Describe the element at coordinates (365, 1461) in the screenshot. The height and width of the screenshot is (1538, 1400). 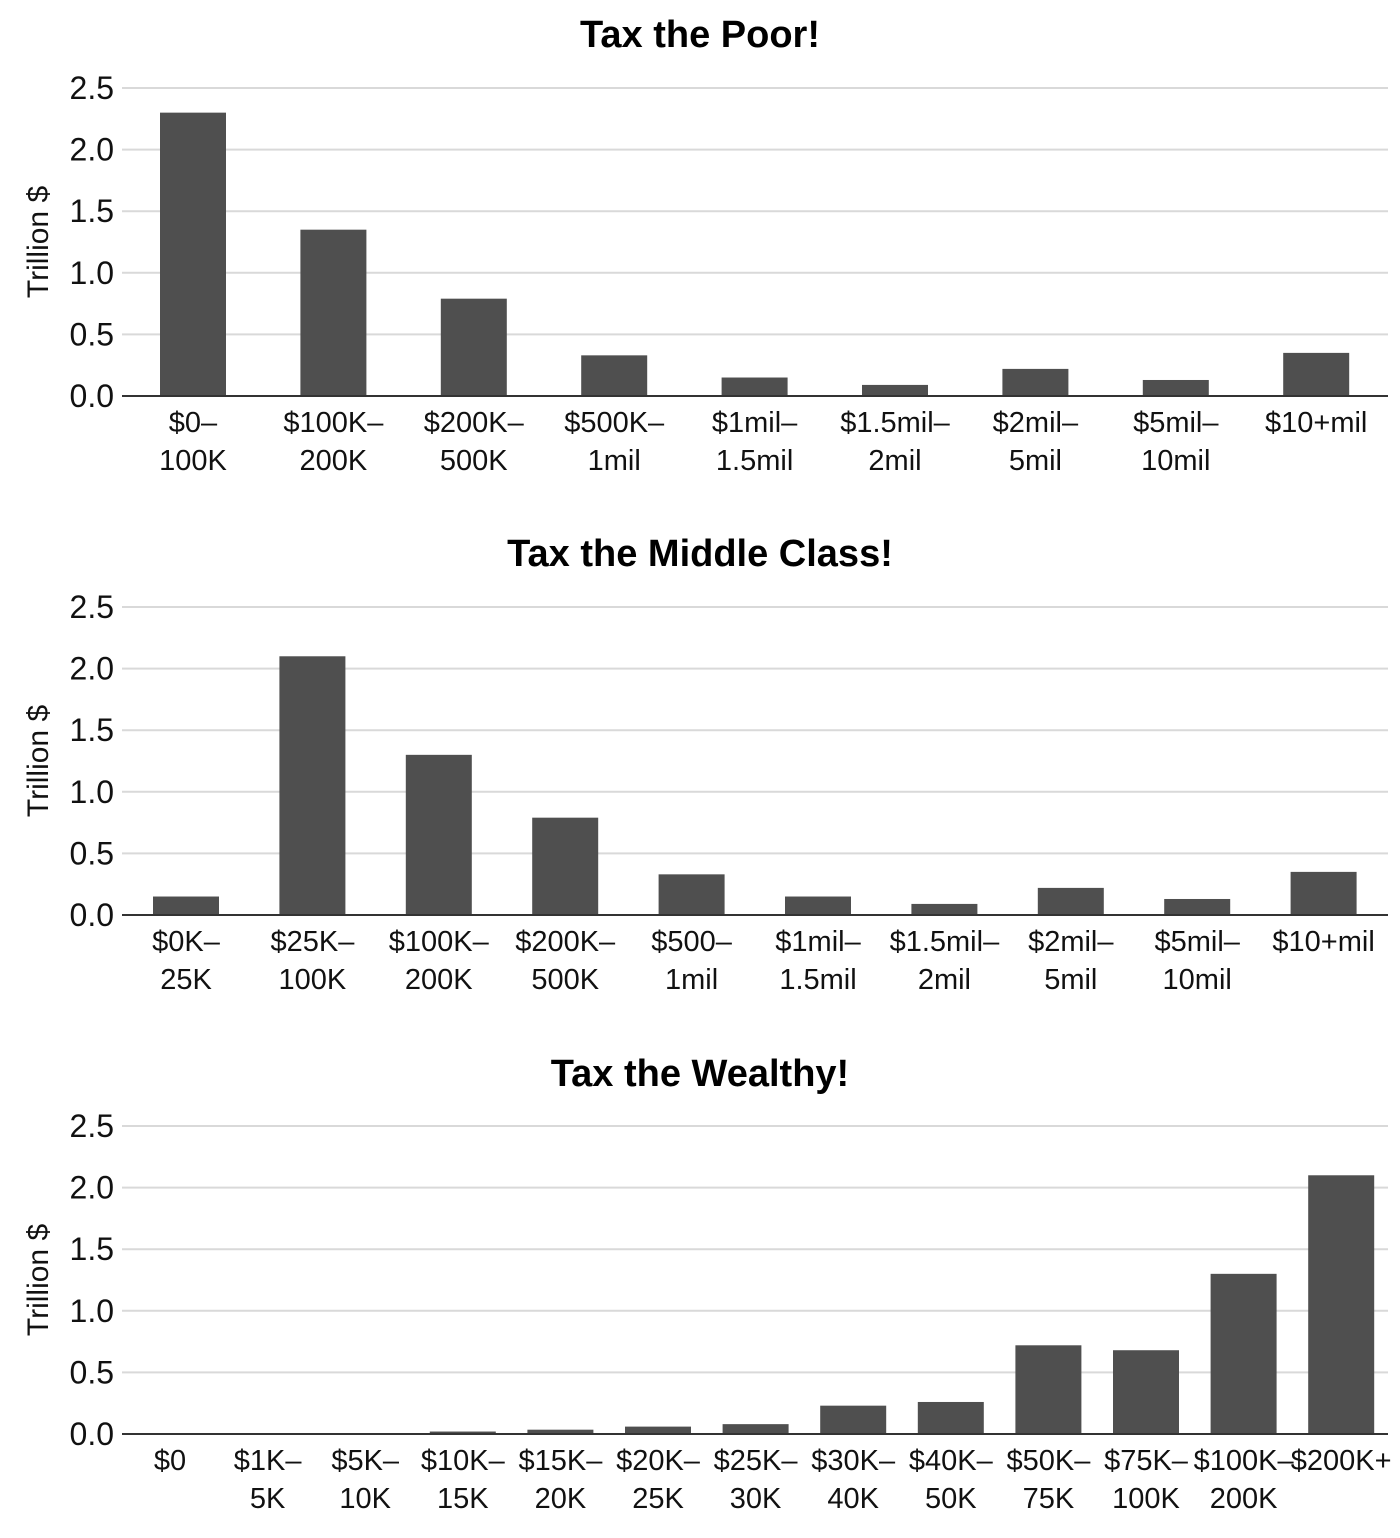
I see `x-tick-label: $5K–` at that location.